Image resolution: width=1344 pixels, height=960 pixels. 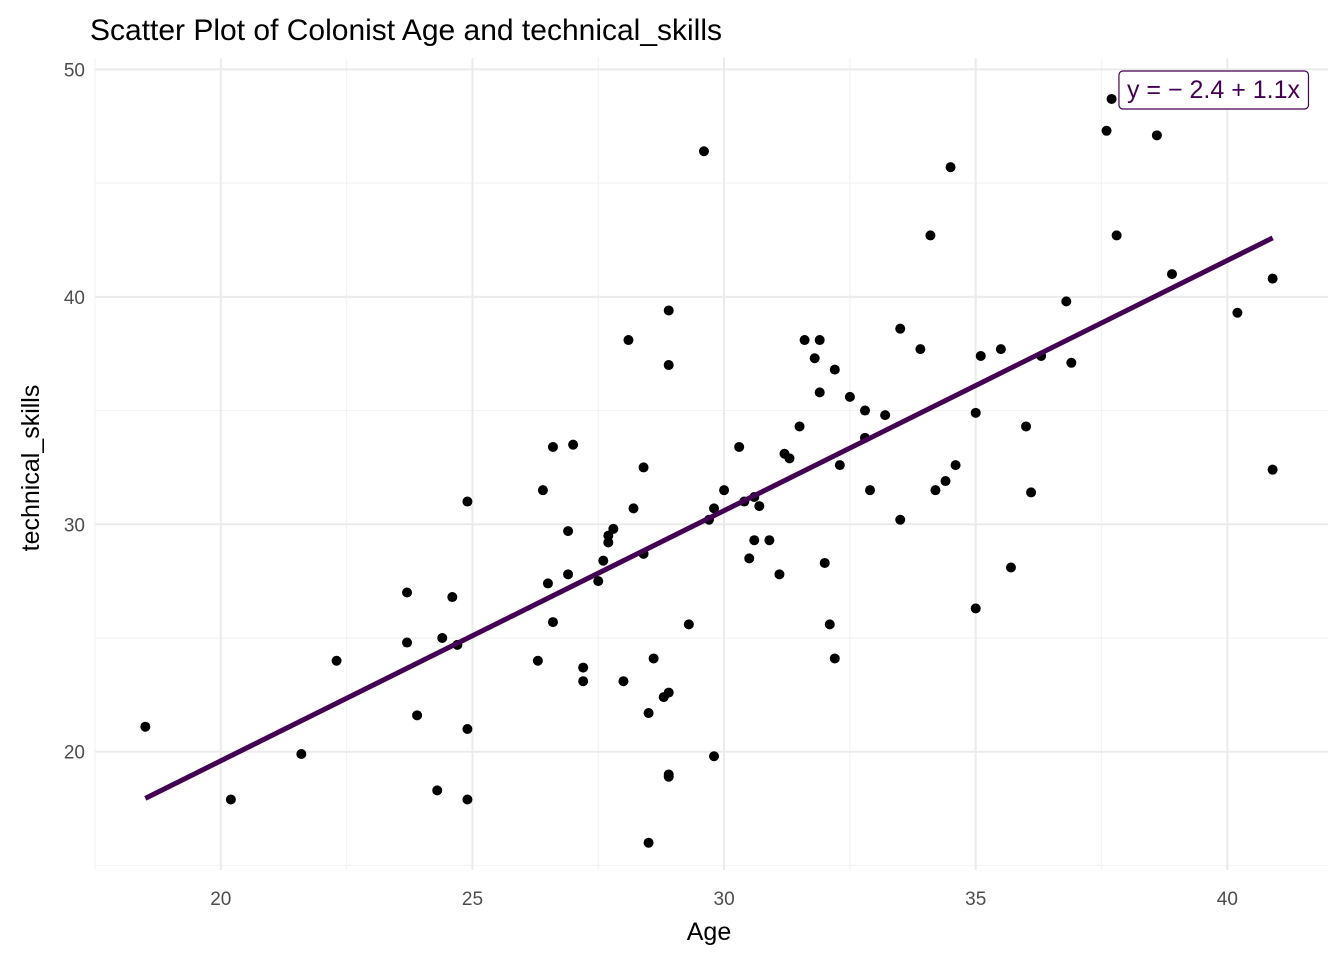 I want to click on x-axis-title: Age, so click(x=709, y=932).